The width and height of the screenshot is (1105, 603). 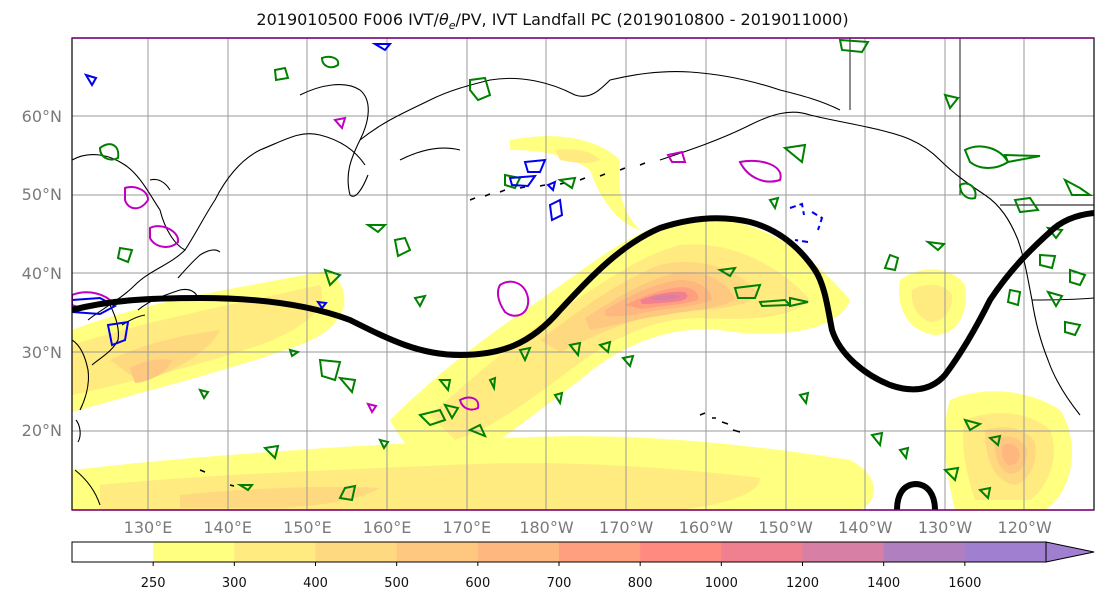 What do you see at coordinates (307, 527) in the screenshot?
I see `lon-label: 150°E` at bounding box center [307, 527].